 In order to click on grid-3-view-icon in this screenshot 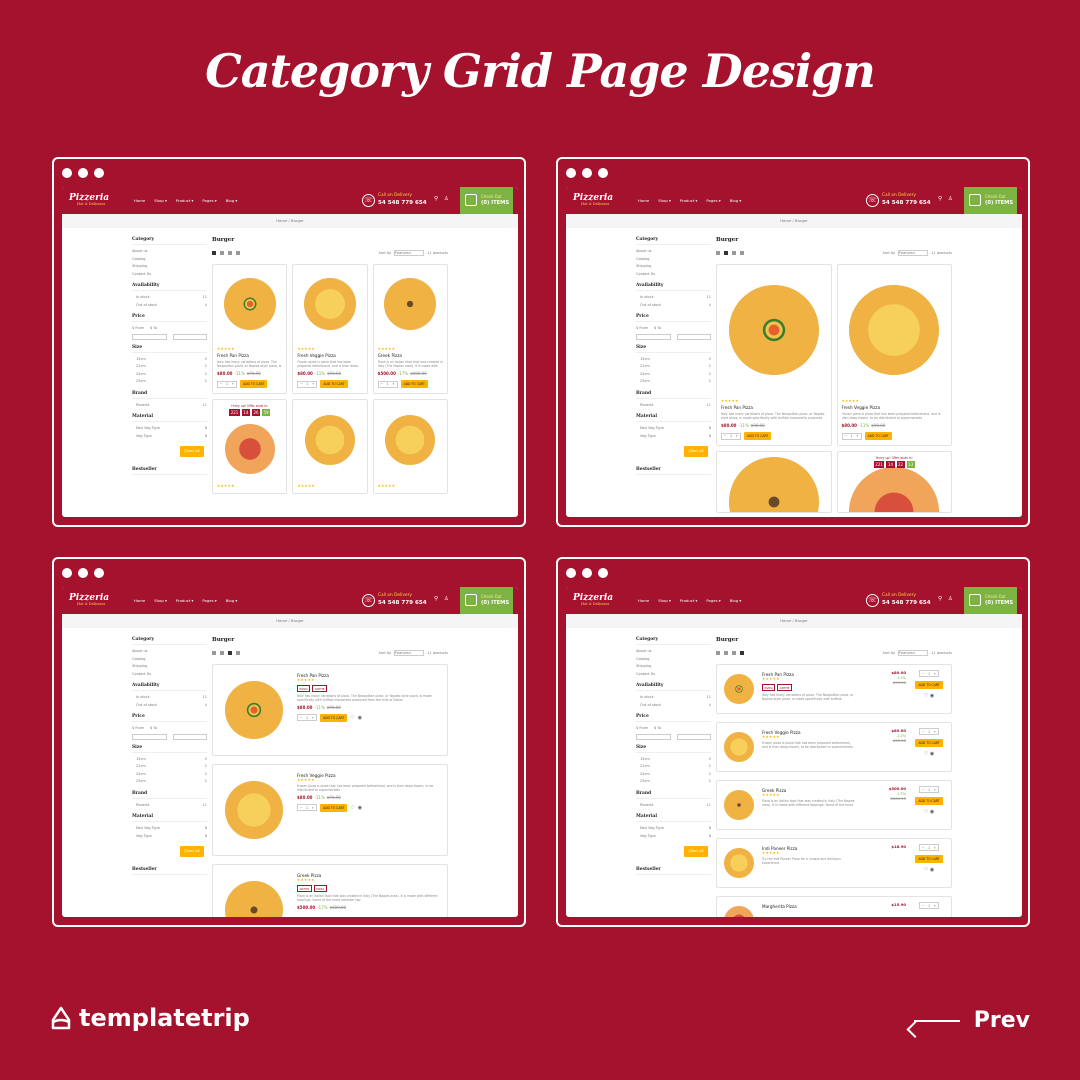, I will do `click(222, 252)`.